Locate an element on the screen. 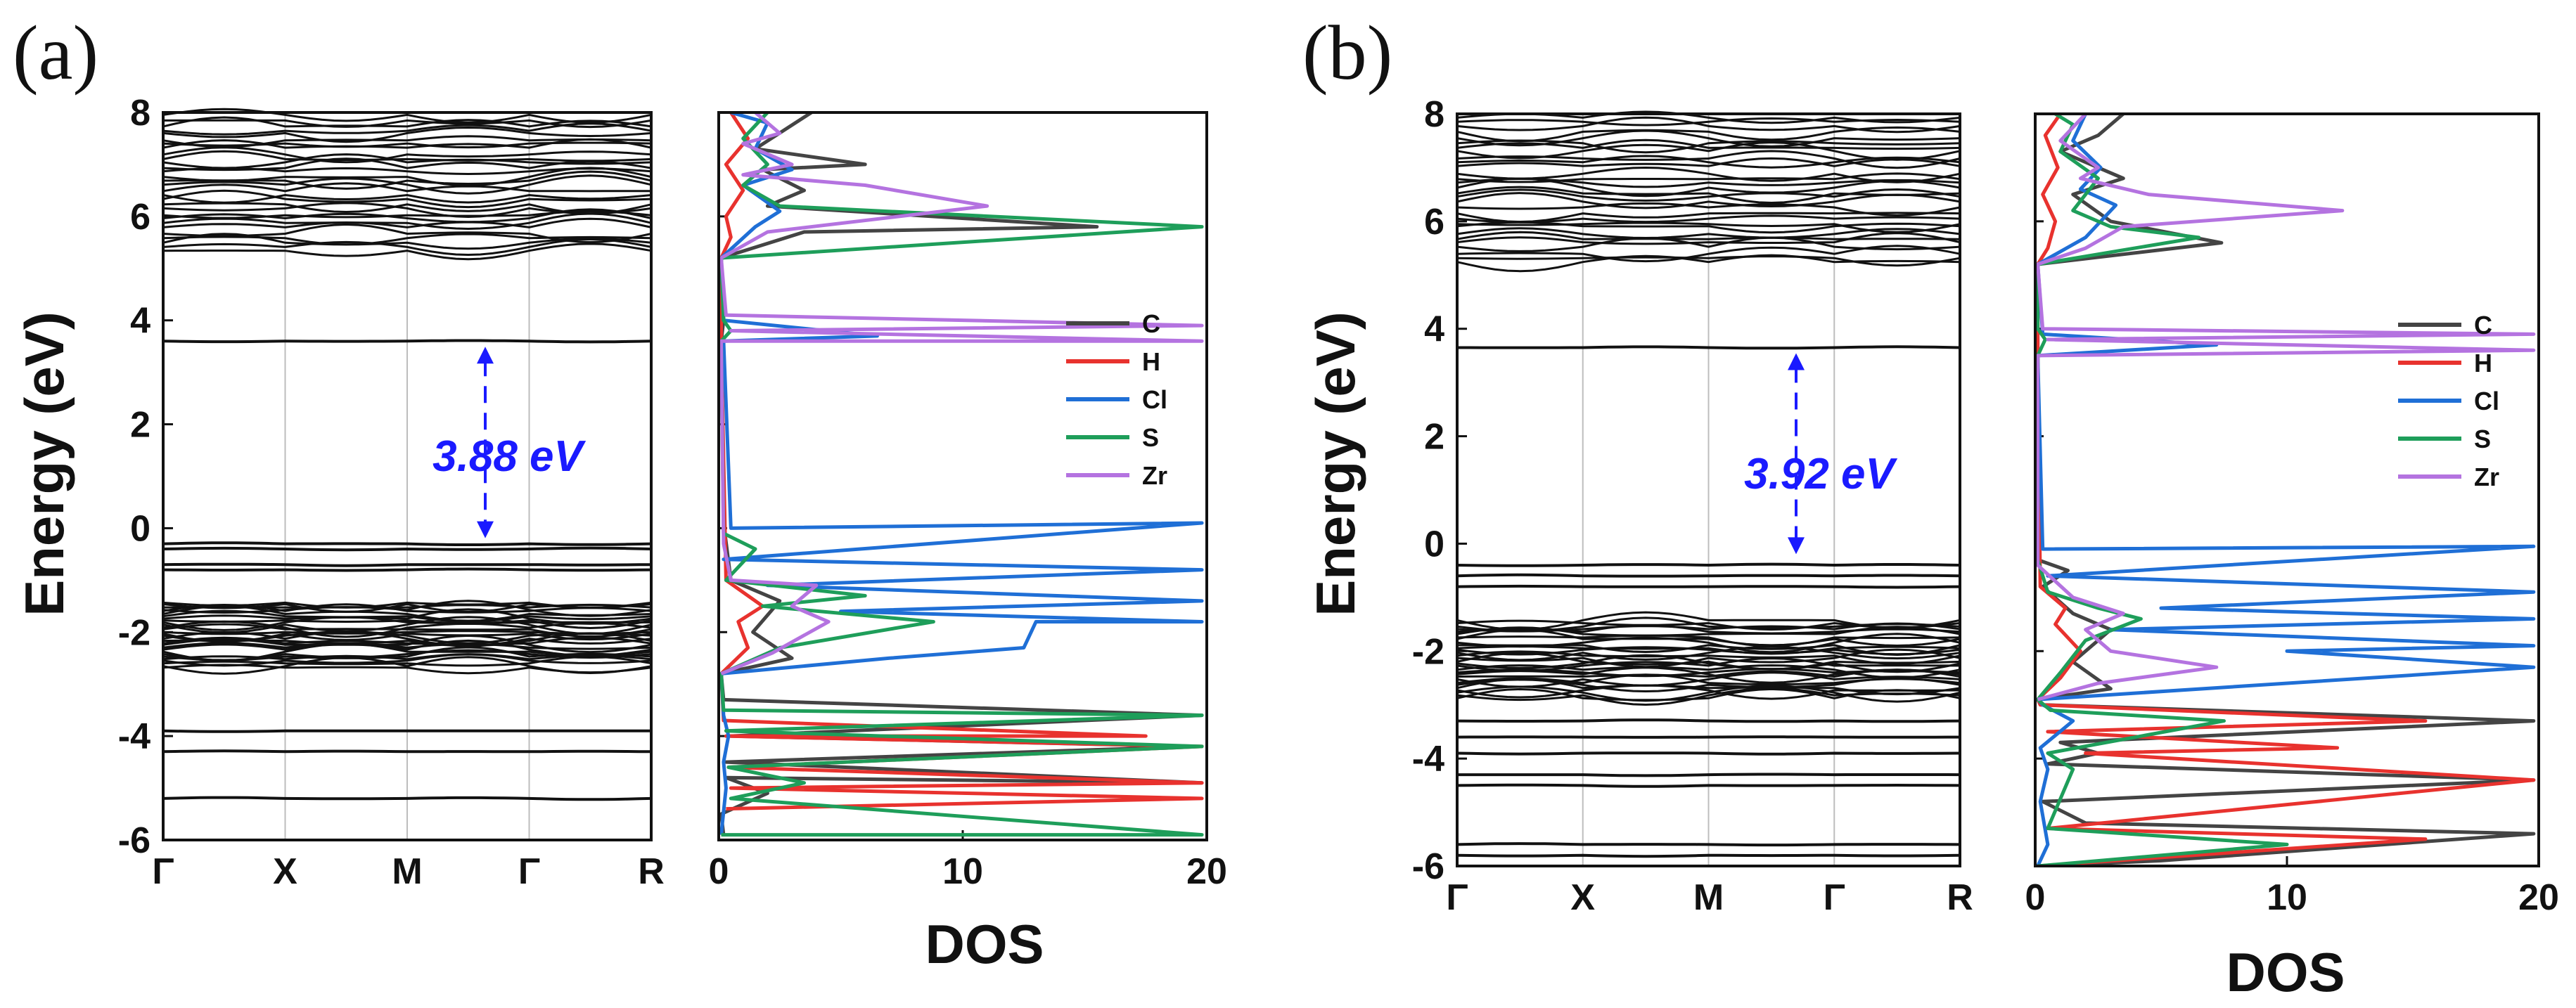  y-tick-label: -6 is located at coordinates (134, 840).